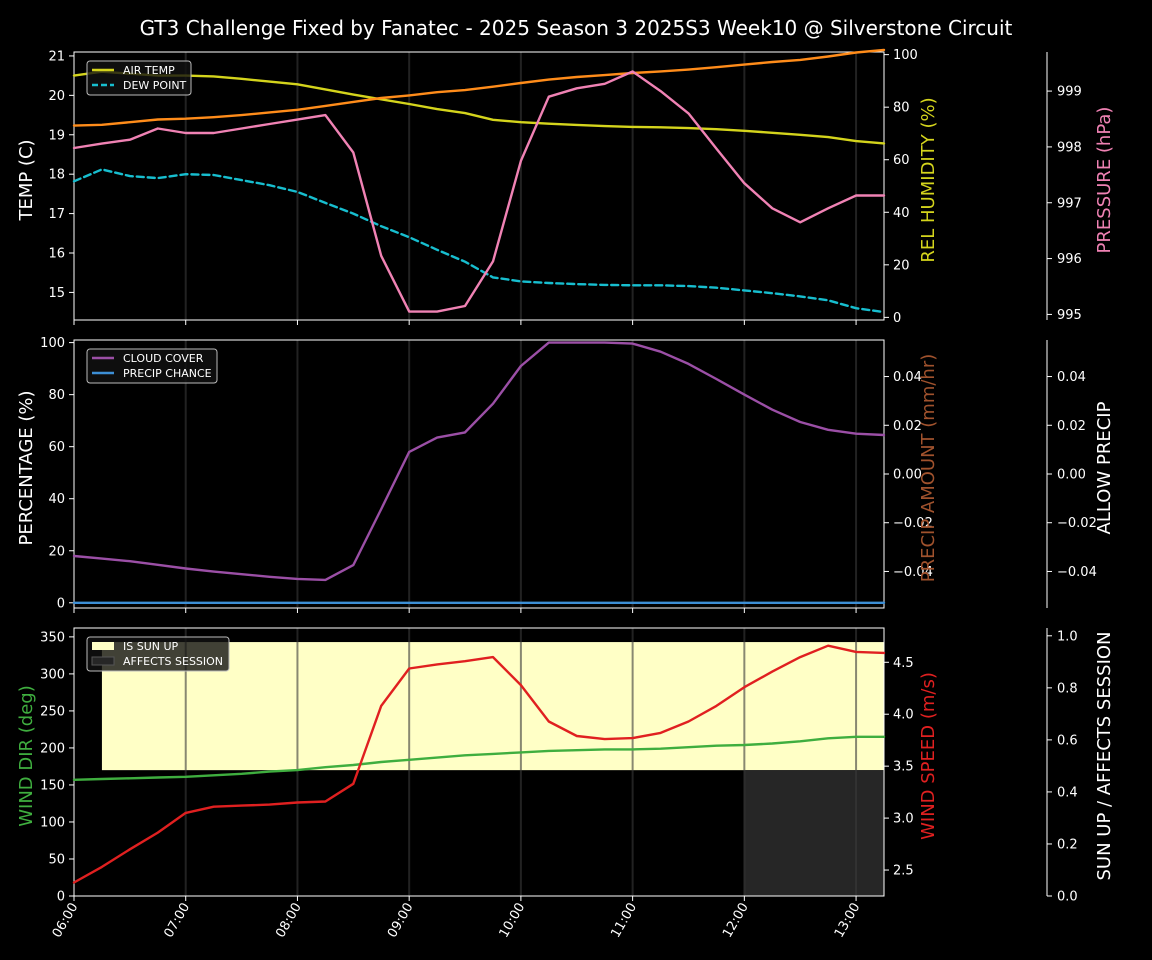  Describe the element at coordinates (907, 377) in the screenshot. I see `right-tick-label: 0.04` at that location.